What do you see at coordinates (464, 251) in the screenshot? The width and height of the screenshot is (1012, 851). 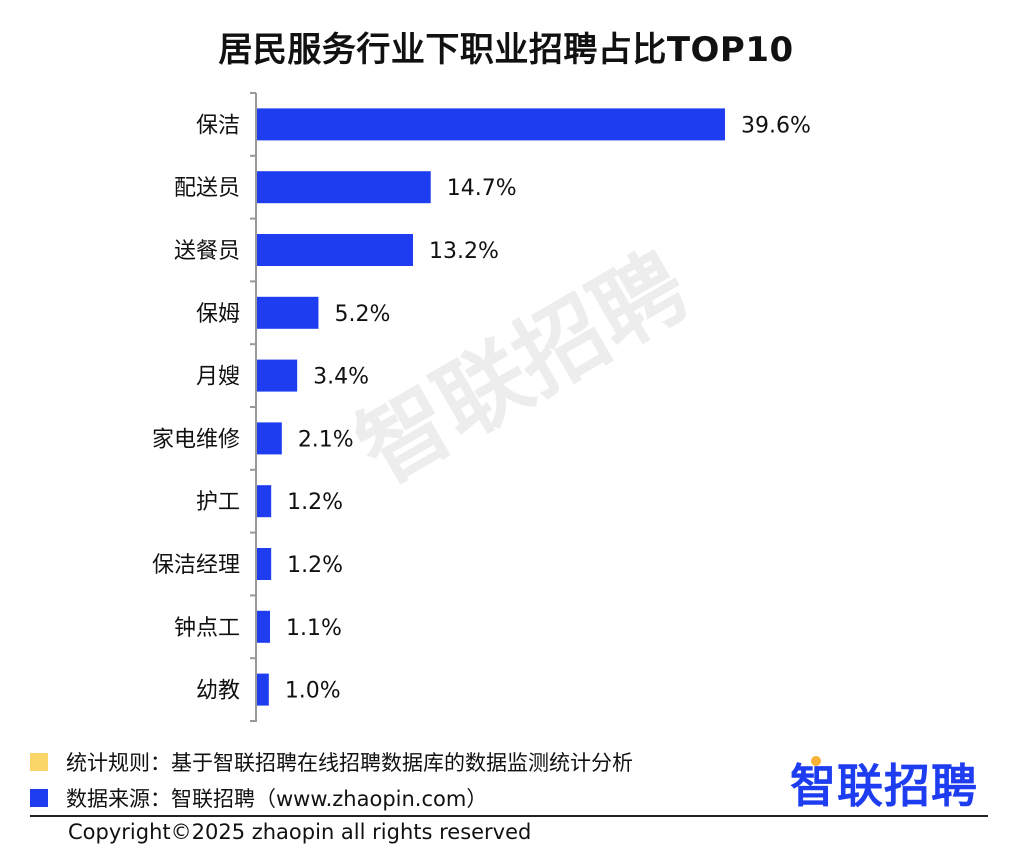 I see `value-label: 13.2%` at bounding box center [464, 251].